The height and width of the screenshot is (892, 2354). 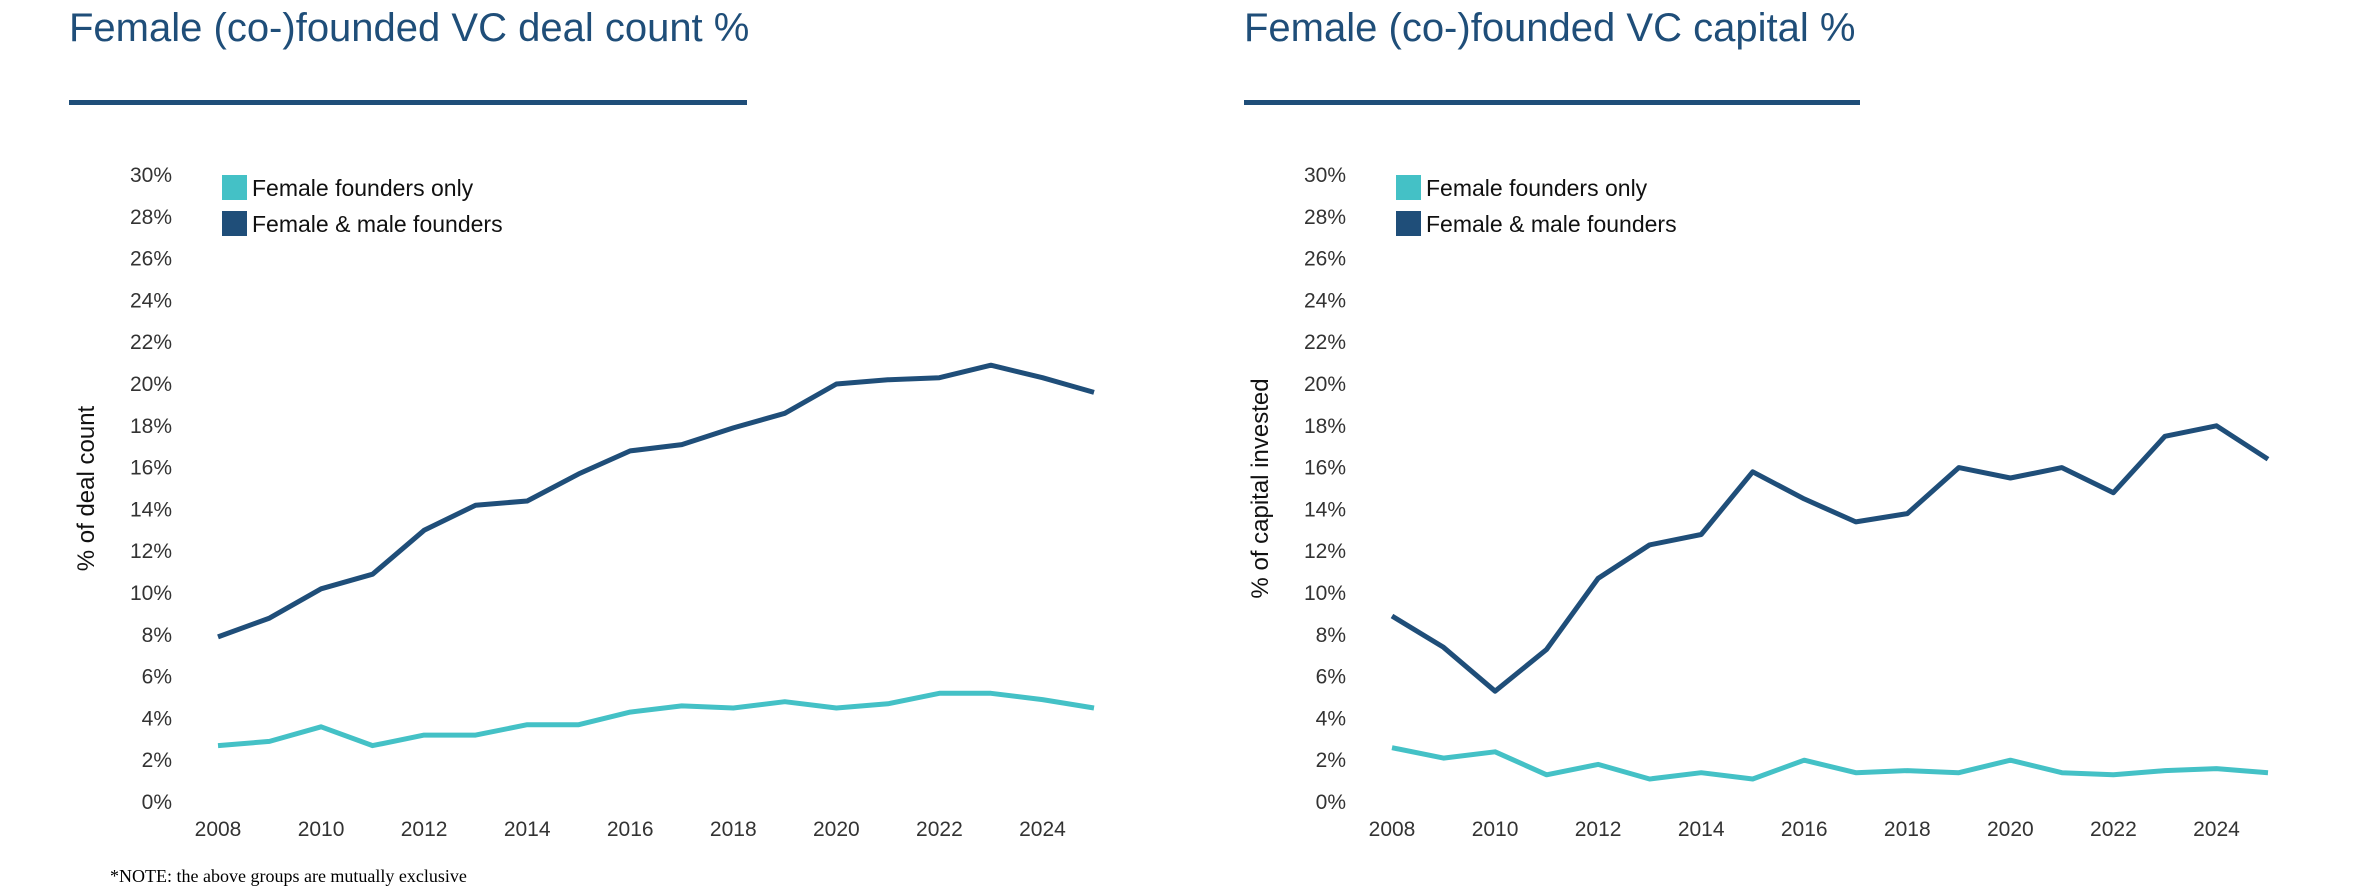 What do you see at coordinates (1550, 28) in the screenshot?
I see `chart-title-capital: Female (co-)founded VC capital %` at bounding box center [1550, 28].